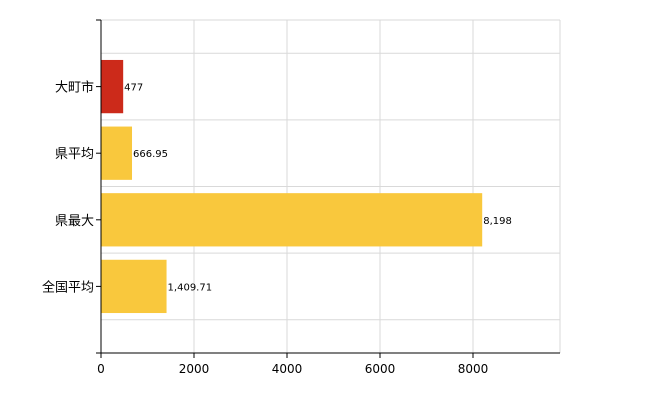  Describe the element at coordinates (497, 221) in the screenshot. I see `data-label: 8,198` at that location.